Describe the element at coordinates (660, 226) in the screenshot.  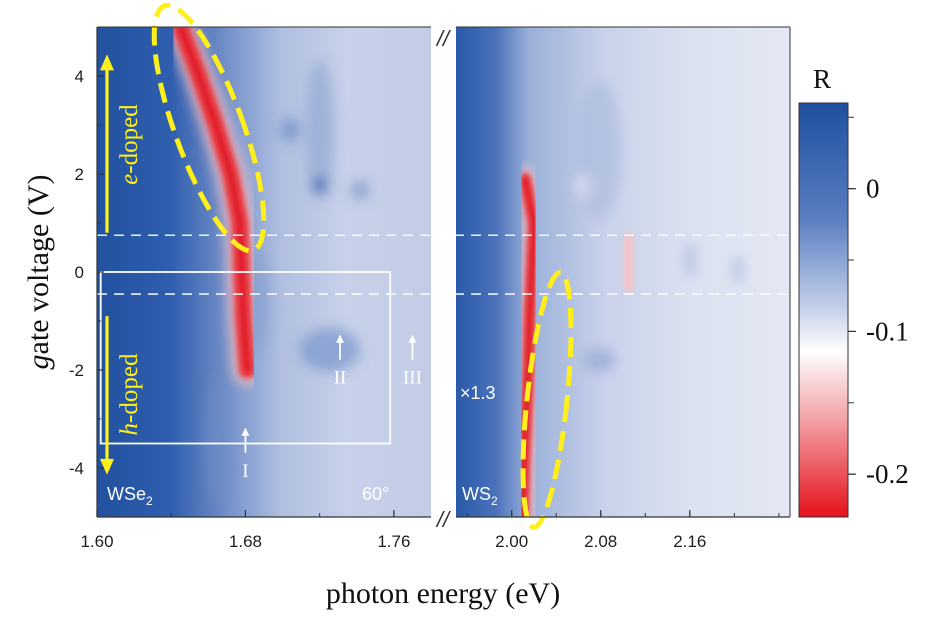
I see `ws2-texture` at that location.